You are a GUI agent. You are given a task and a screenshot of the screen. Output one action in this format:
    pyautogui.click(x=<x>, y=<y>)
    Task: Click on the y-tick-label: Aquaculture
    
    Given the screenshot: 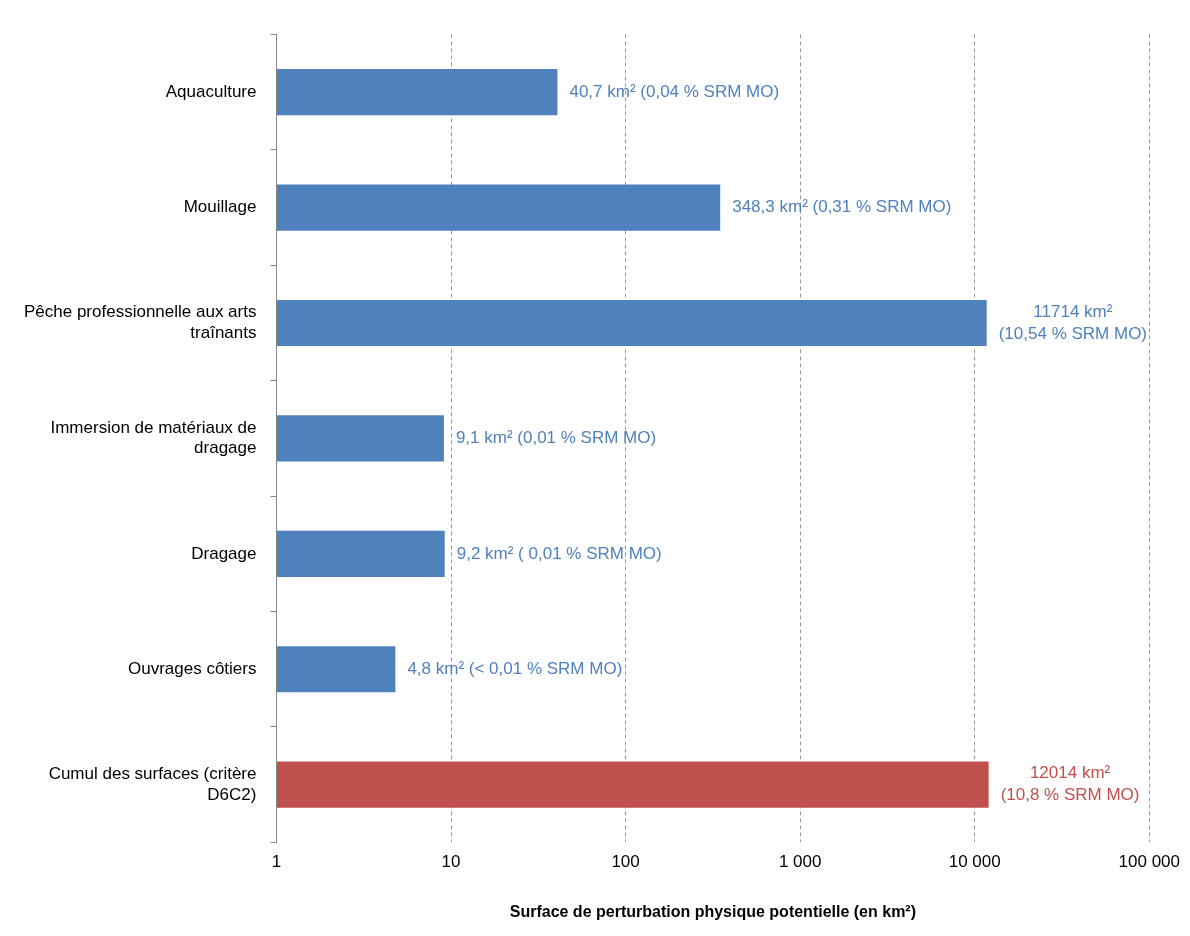 What is the action you would take?
    pyautogui.click(x=211, y=91)
    